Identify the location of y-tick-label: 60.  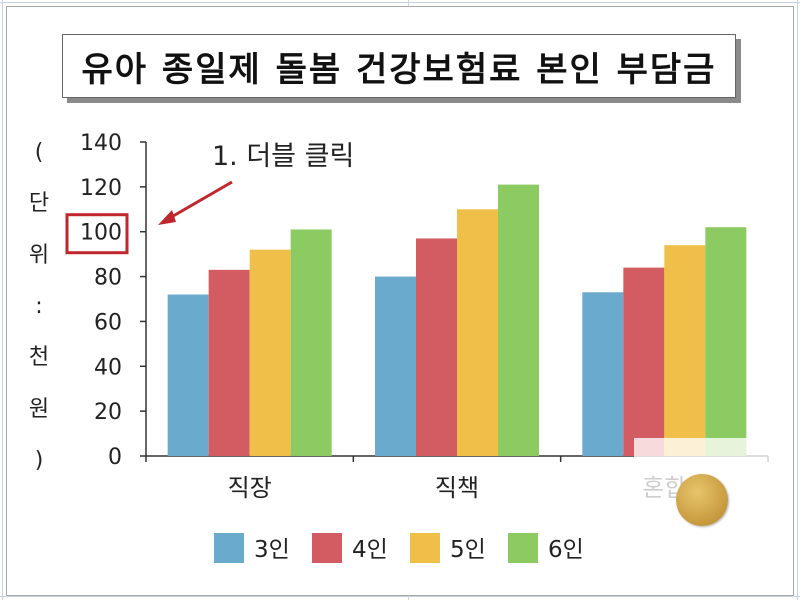
(108, 322).